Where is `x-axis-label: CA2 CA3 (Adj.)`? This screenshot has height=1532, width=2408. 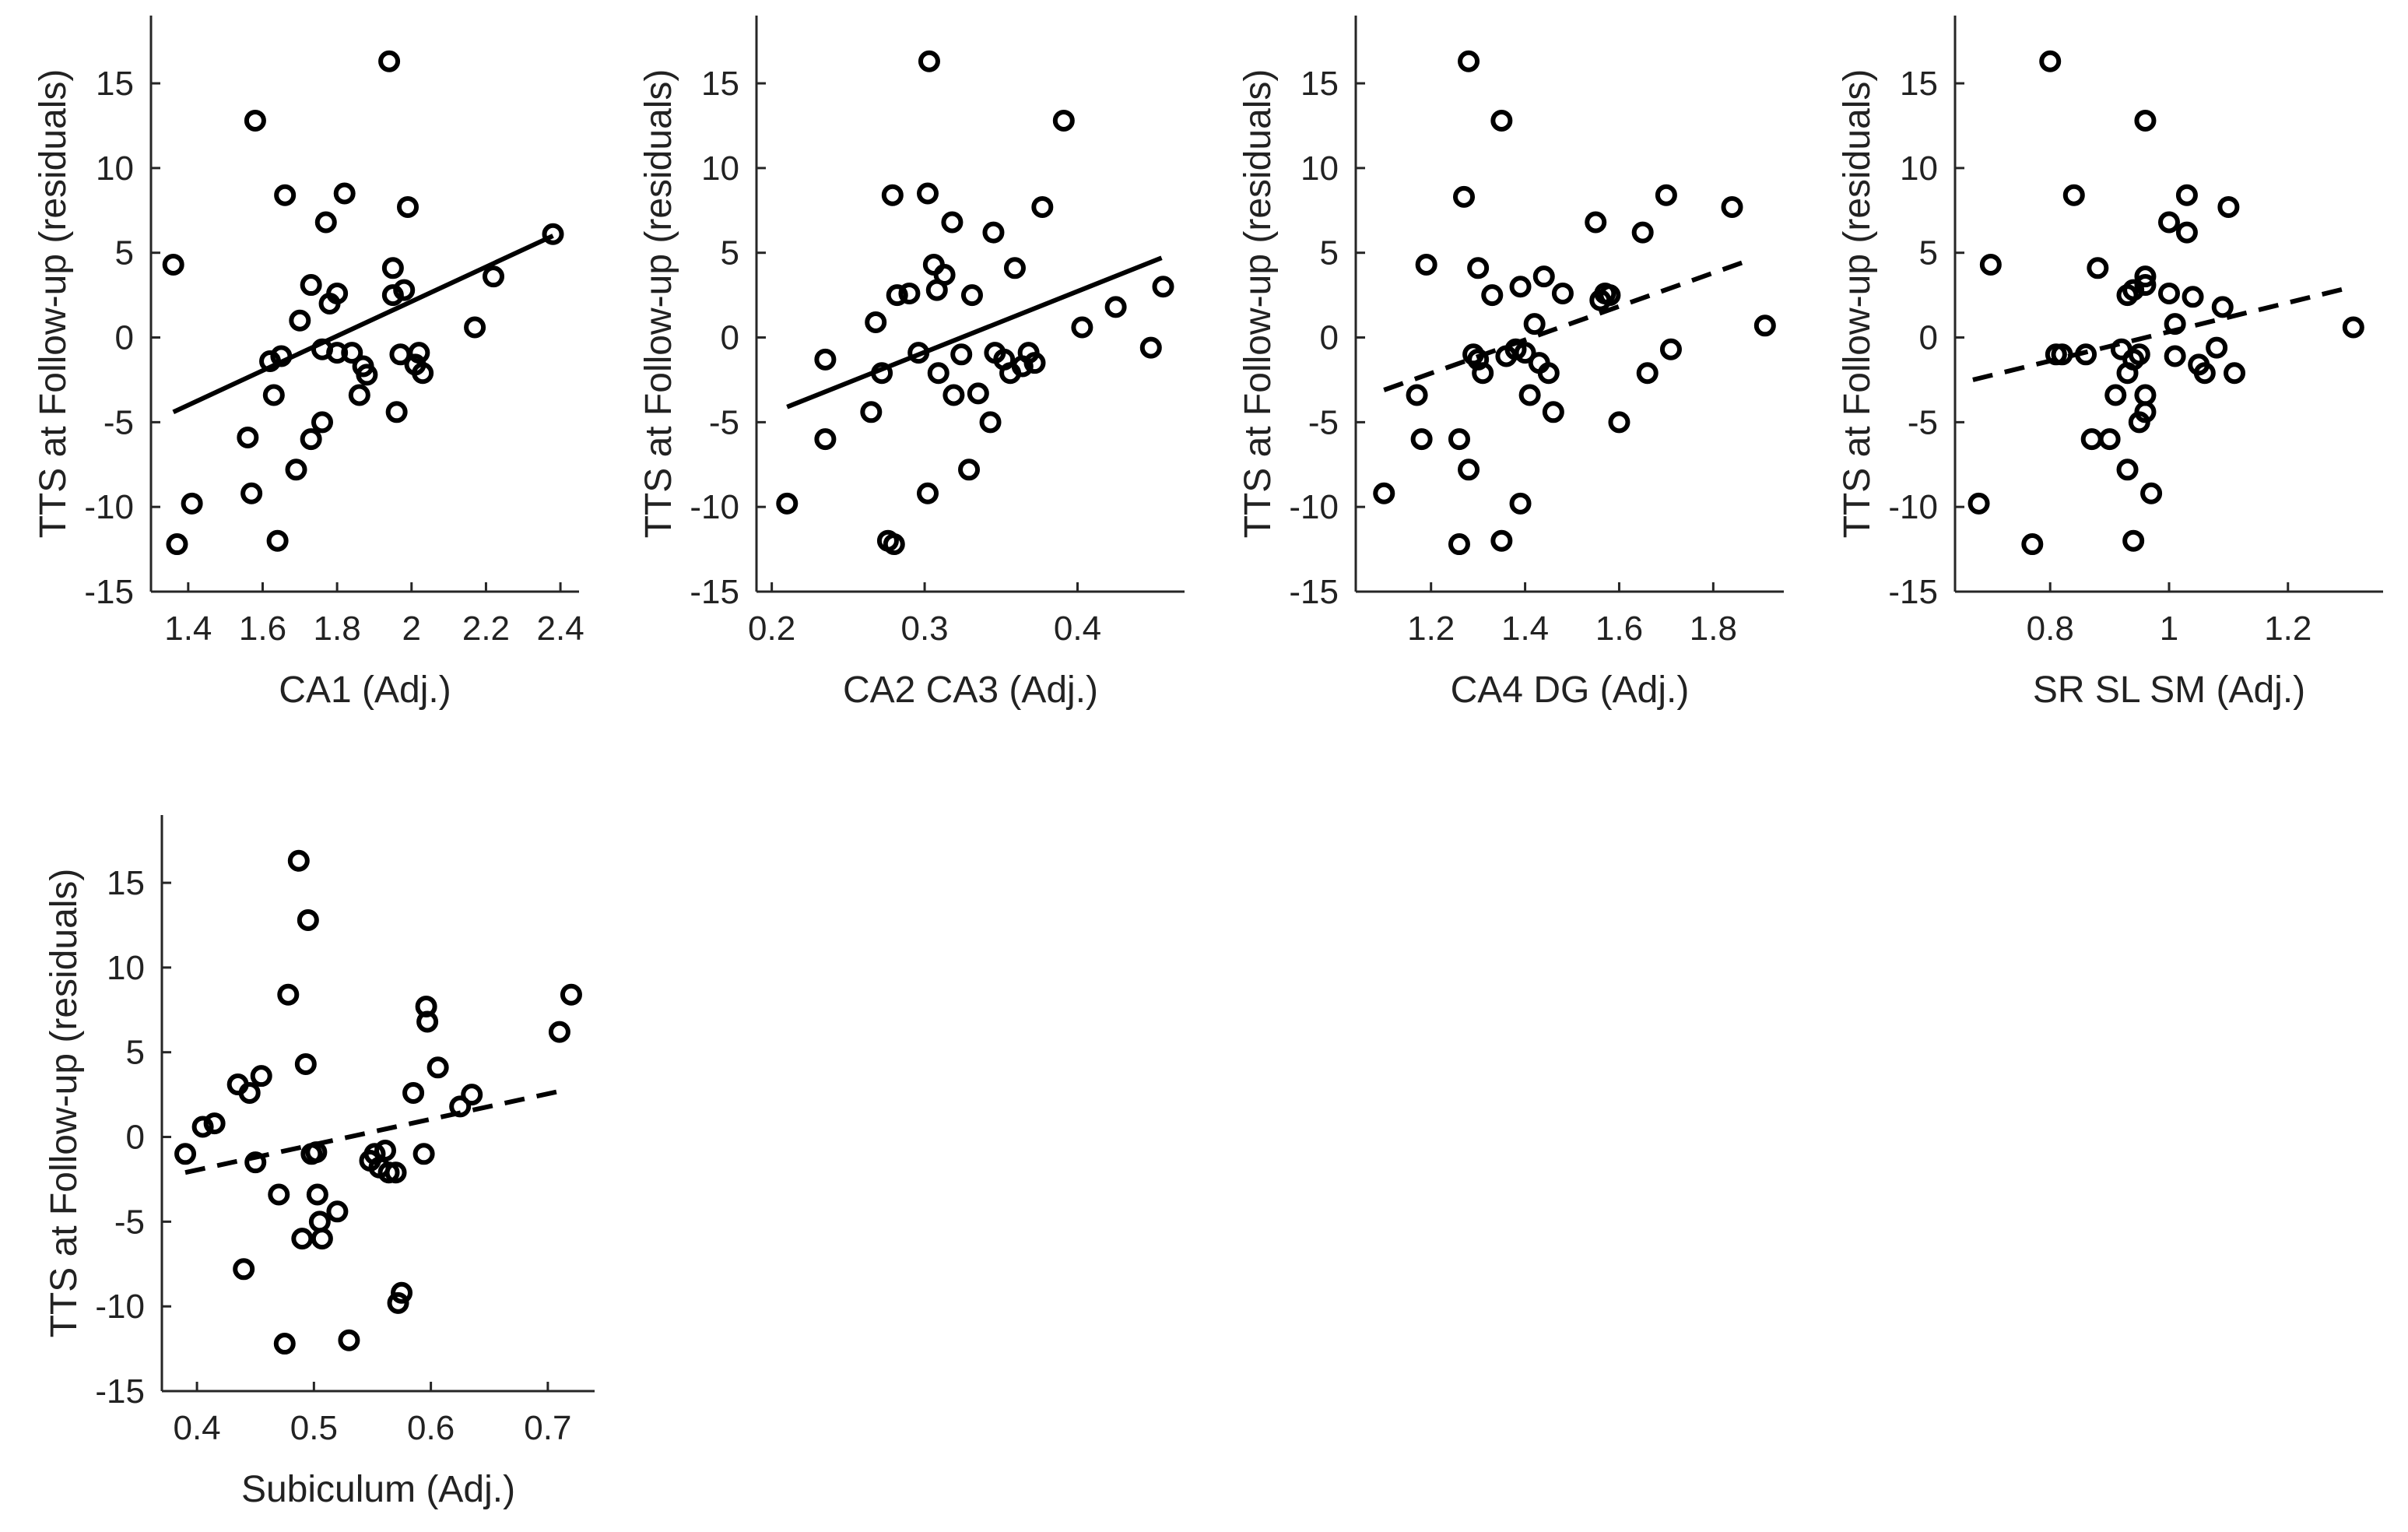 x-axis-label: CA2 CA3 (Adj.) is located at coordinates (971, 690).